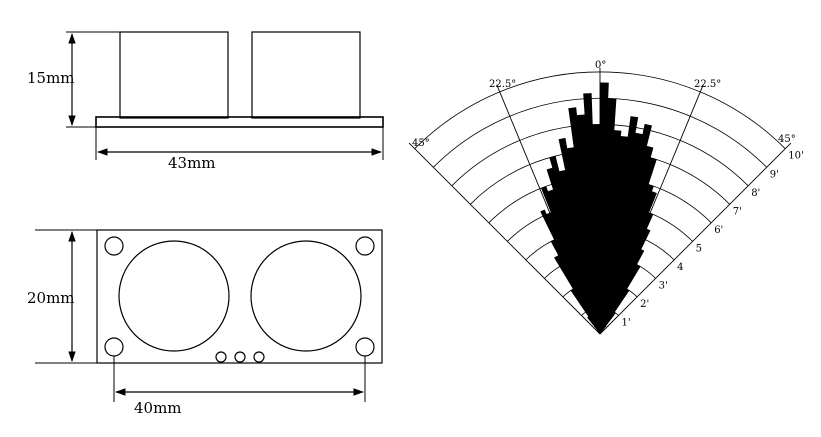 This screenshot has width=821, height=437. I want to click on range-label-6: 6', so click(718, 230).